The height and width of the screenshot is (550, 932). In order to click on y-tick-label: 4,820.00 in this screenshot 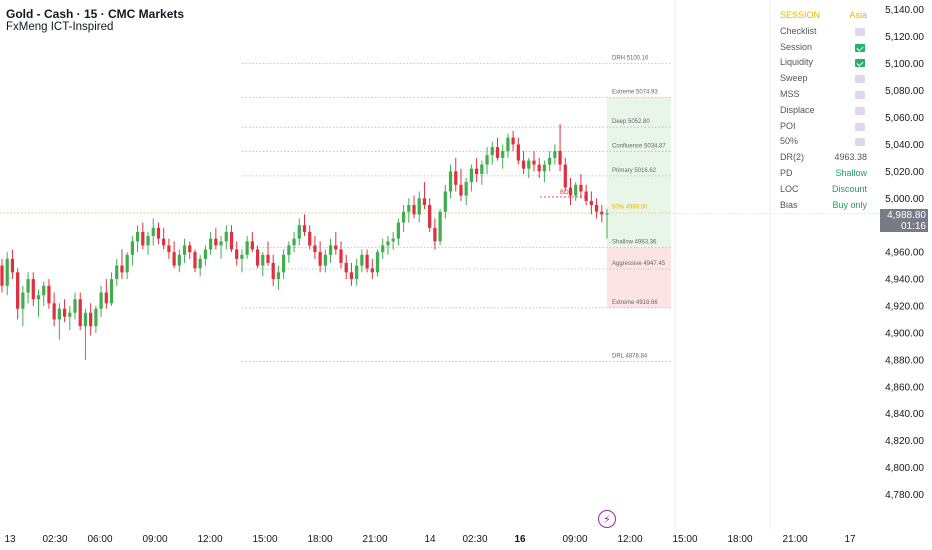, I will do `click(904, 441)`.